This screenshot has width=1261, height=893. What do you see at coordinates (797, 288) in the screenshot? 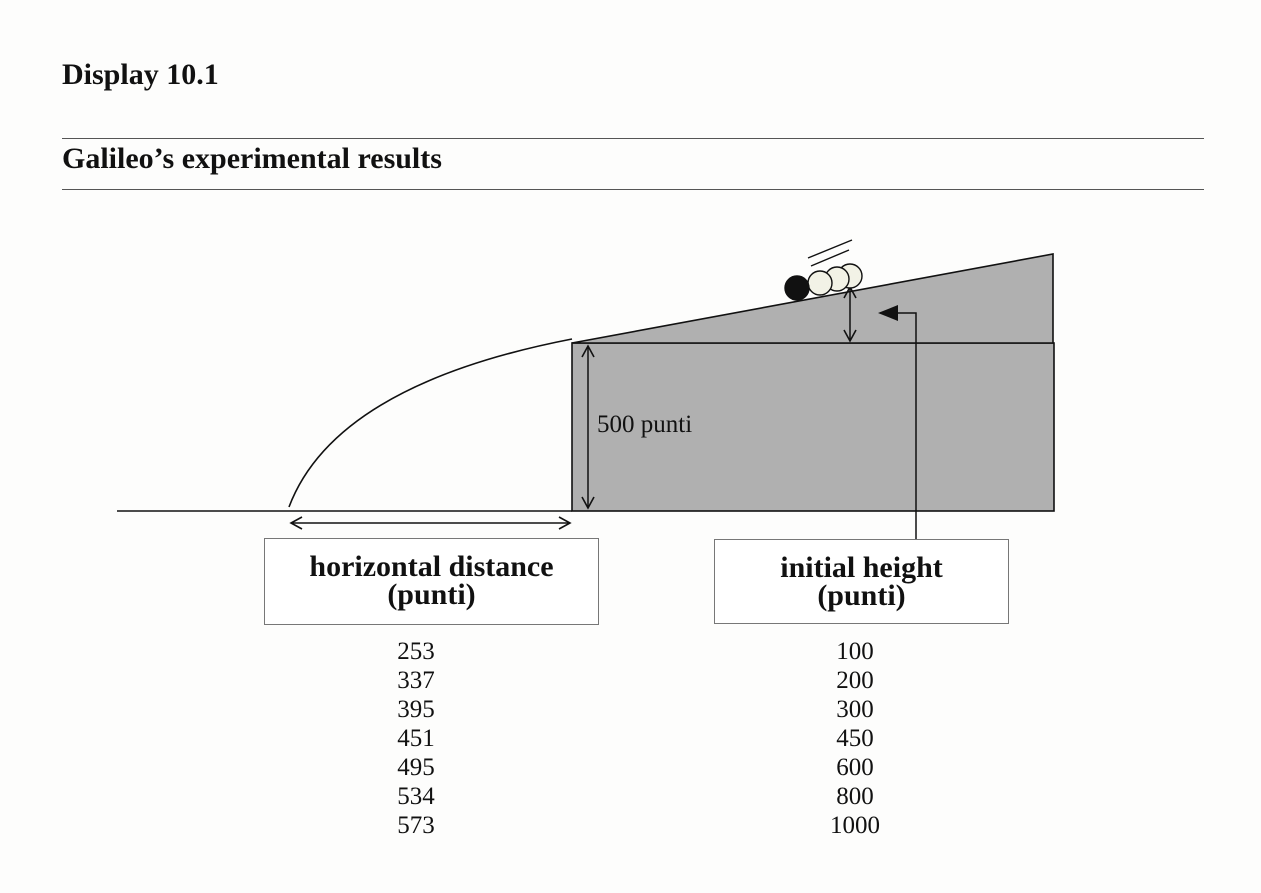
I see `ball-current` at bounding box center [797, 288].